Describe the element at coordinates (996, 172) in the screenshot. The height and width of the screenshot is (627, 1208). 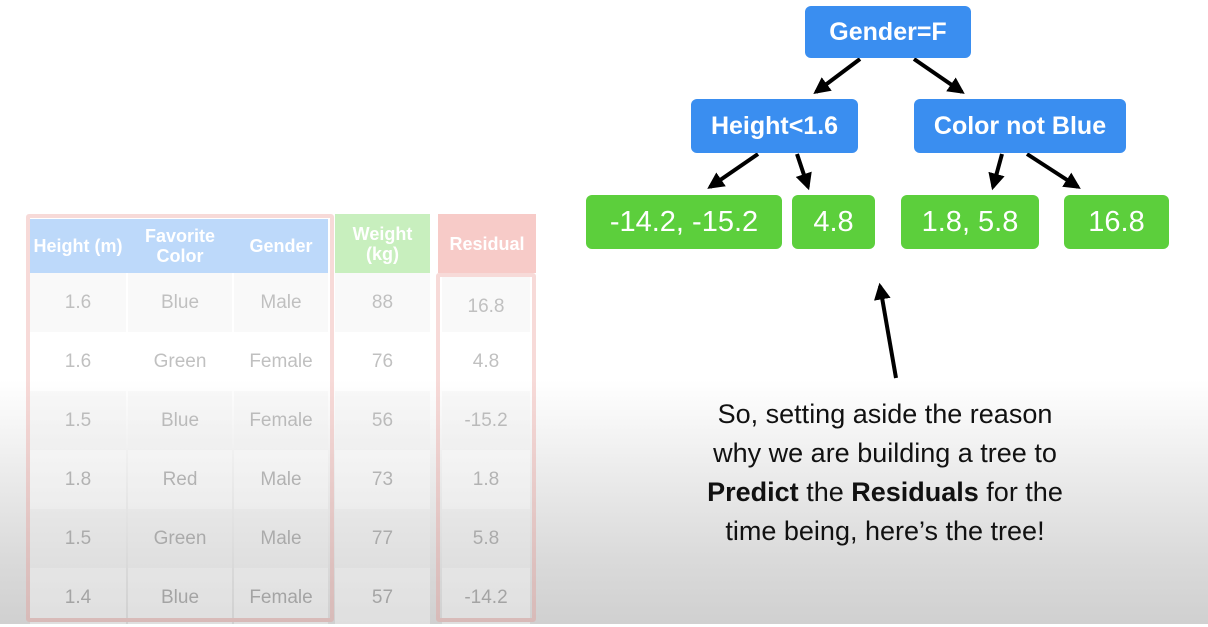
I see `arrow-color-leaf3` at that location.